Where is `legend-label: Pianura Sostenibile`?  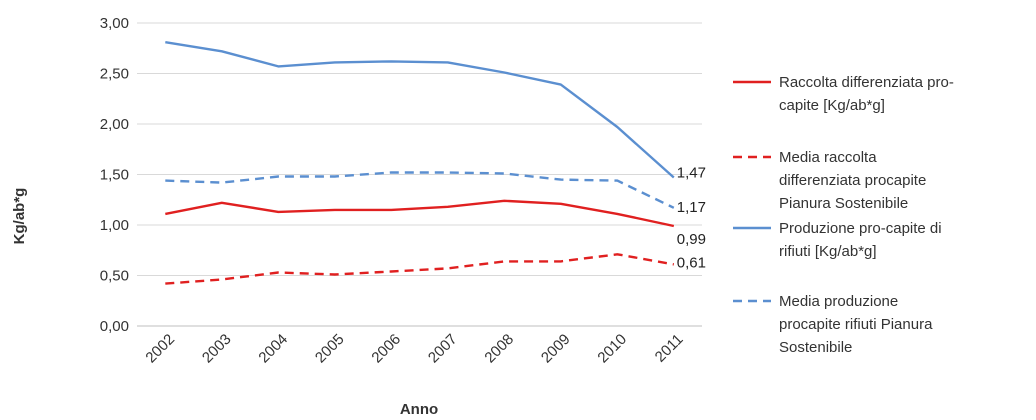
legend-label: Pianura Sostenibile is located at coordinates (843, 203).